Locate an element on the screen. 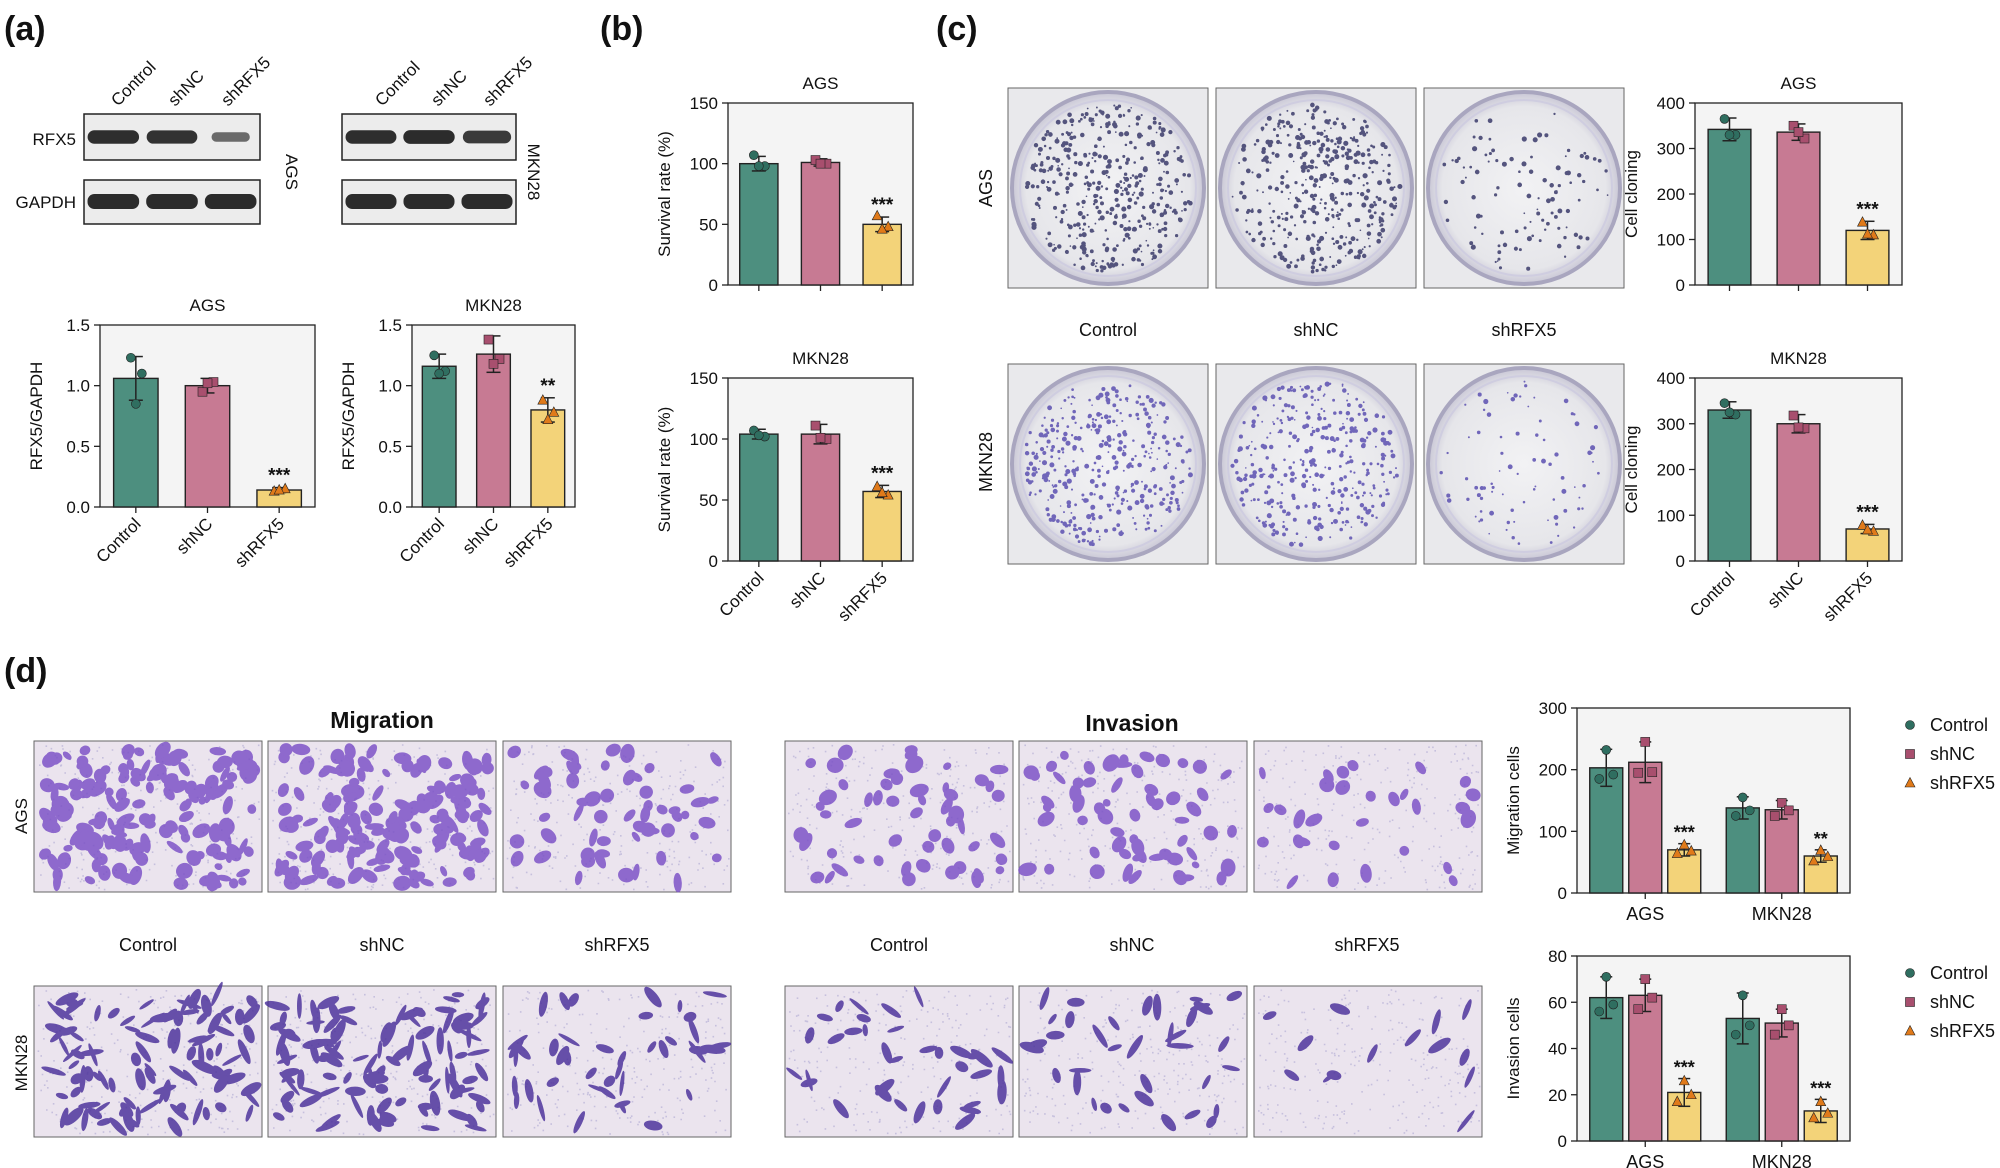 The height and width of the screenshot is (1168, 2000). x-tick-label: Control is located at coordinates (118, 540).